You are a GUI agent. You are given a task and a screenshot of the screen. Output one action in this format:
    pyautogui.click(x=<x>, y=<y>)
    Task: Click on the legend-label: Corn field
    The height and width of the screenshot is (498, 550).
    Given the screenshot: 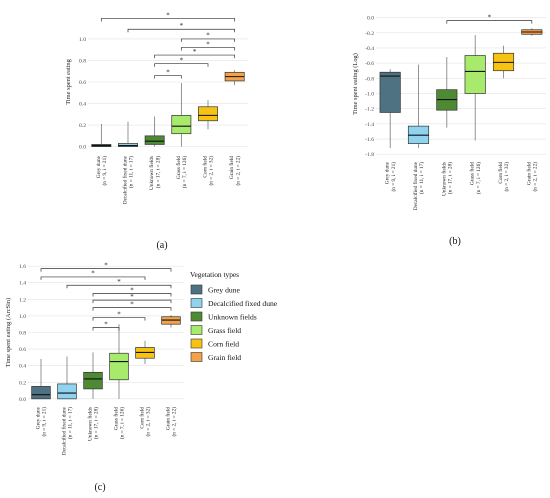 What is the action you would take?
    pyautogui.click(x=223, y=343)
    